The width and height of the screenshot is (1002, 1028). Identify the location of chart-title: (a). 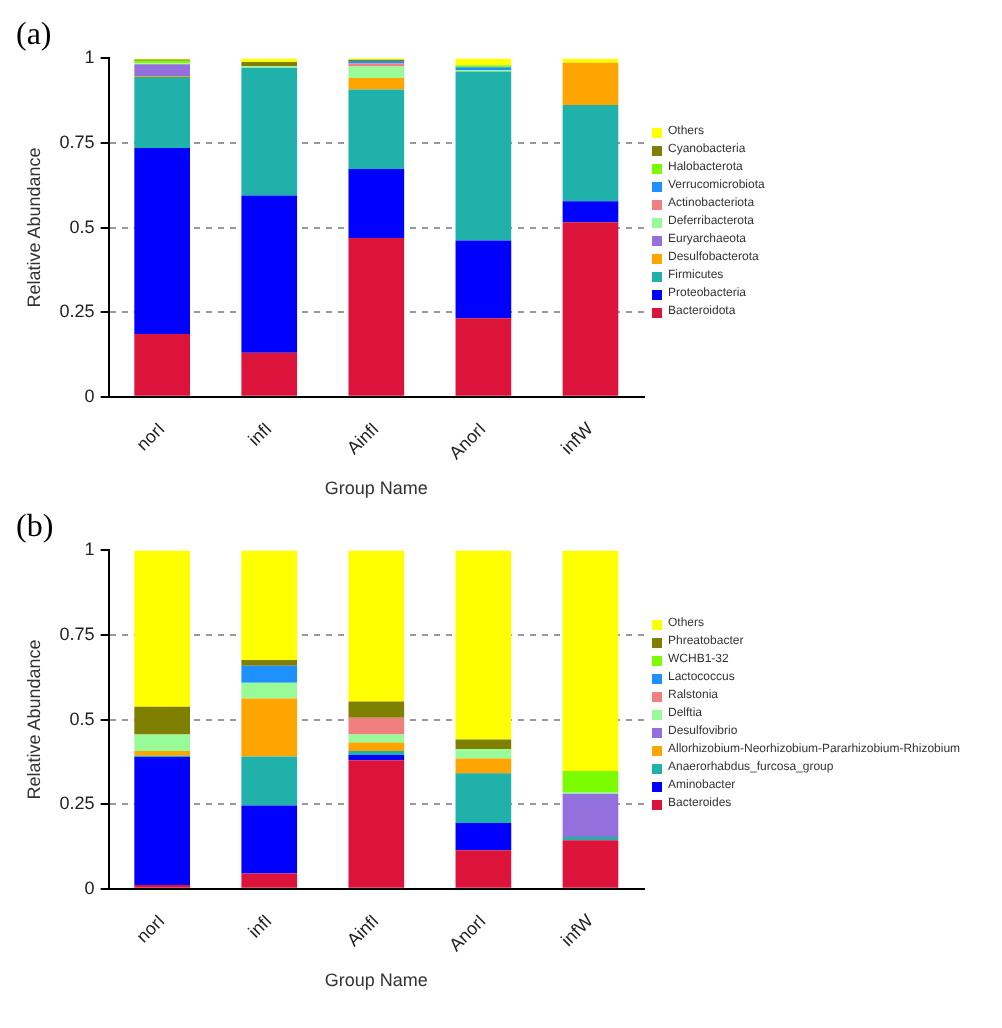
(34, 34).